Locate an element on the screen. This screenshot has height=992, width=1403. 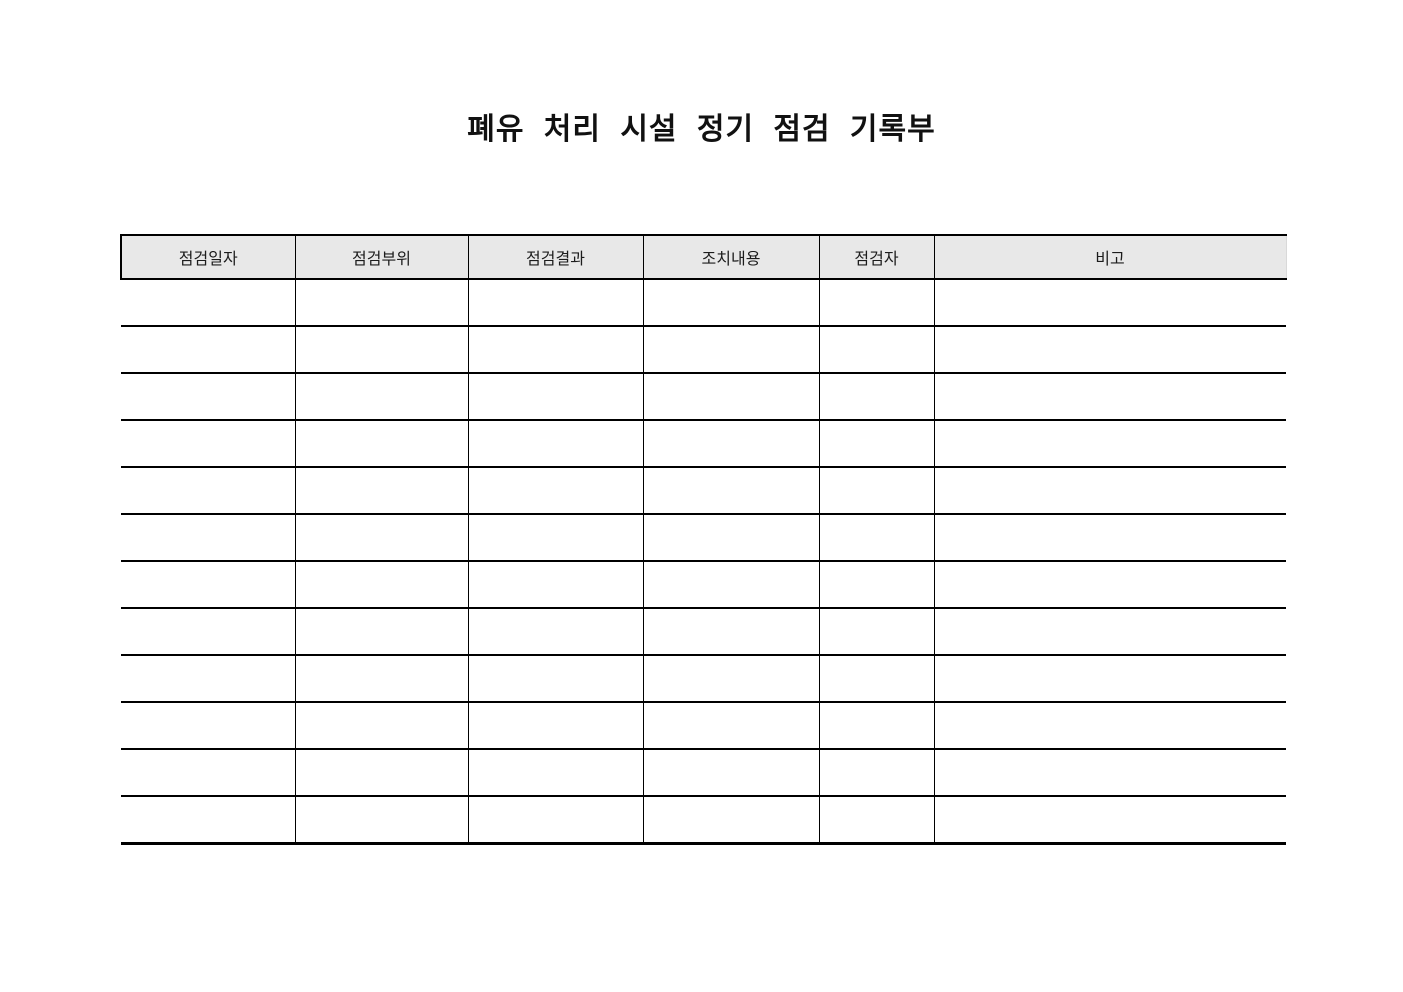
header-cell-inspection-date: 점검일자 is located at coordinates (207, 257).